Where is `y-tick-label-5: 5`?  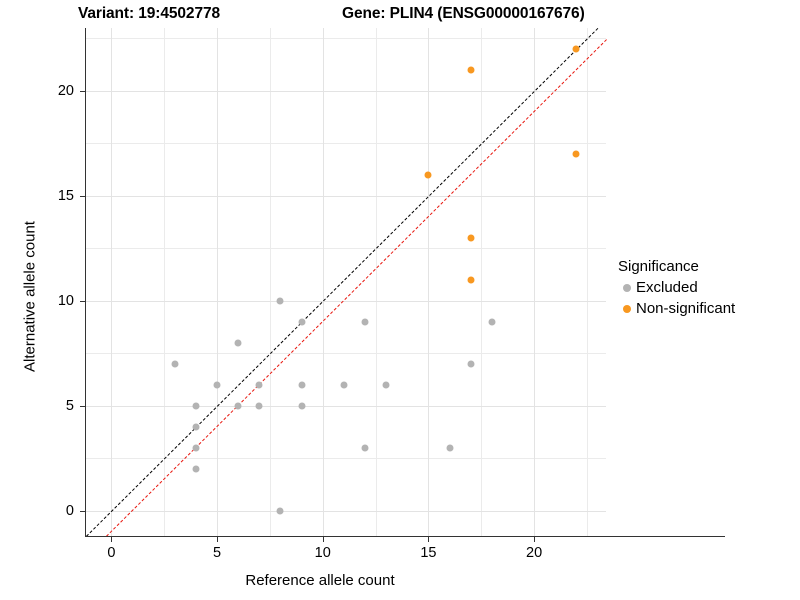
y-tick-label-5: 5 is located at coordinates (69, 405).